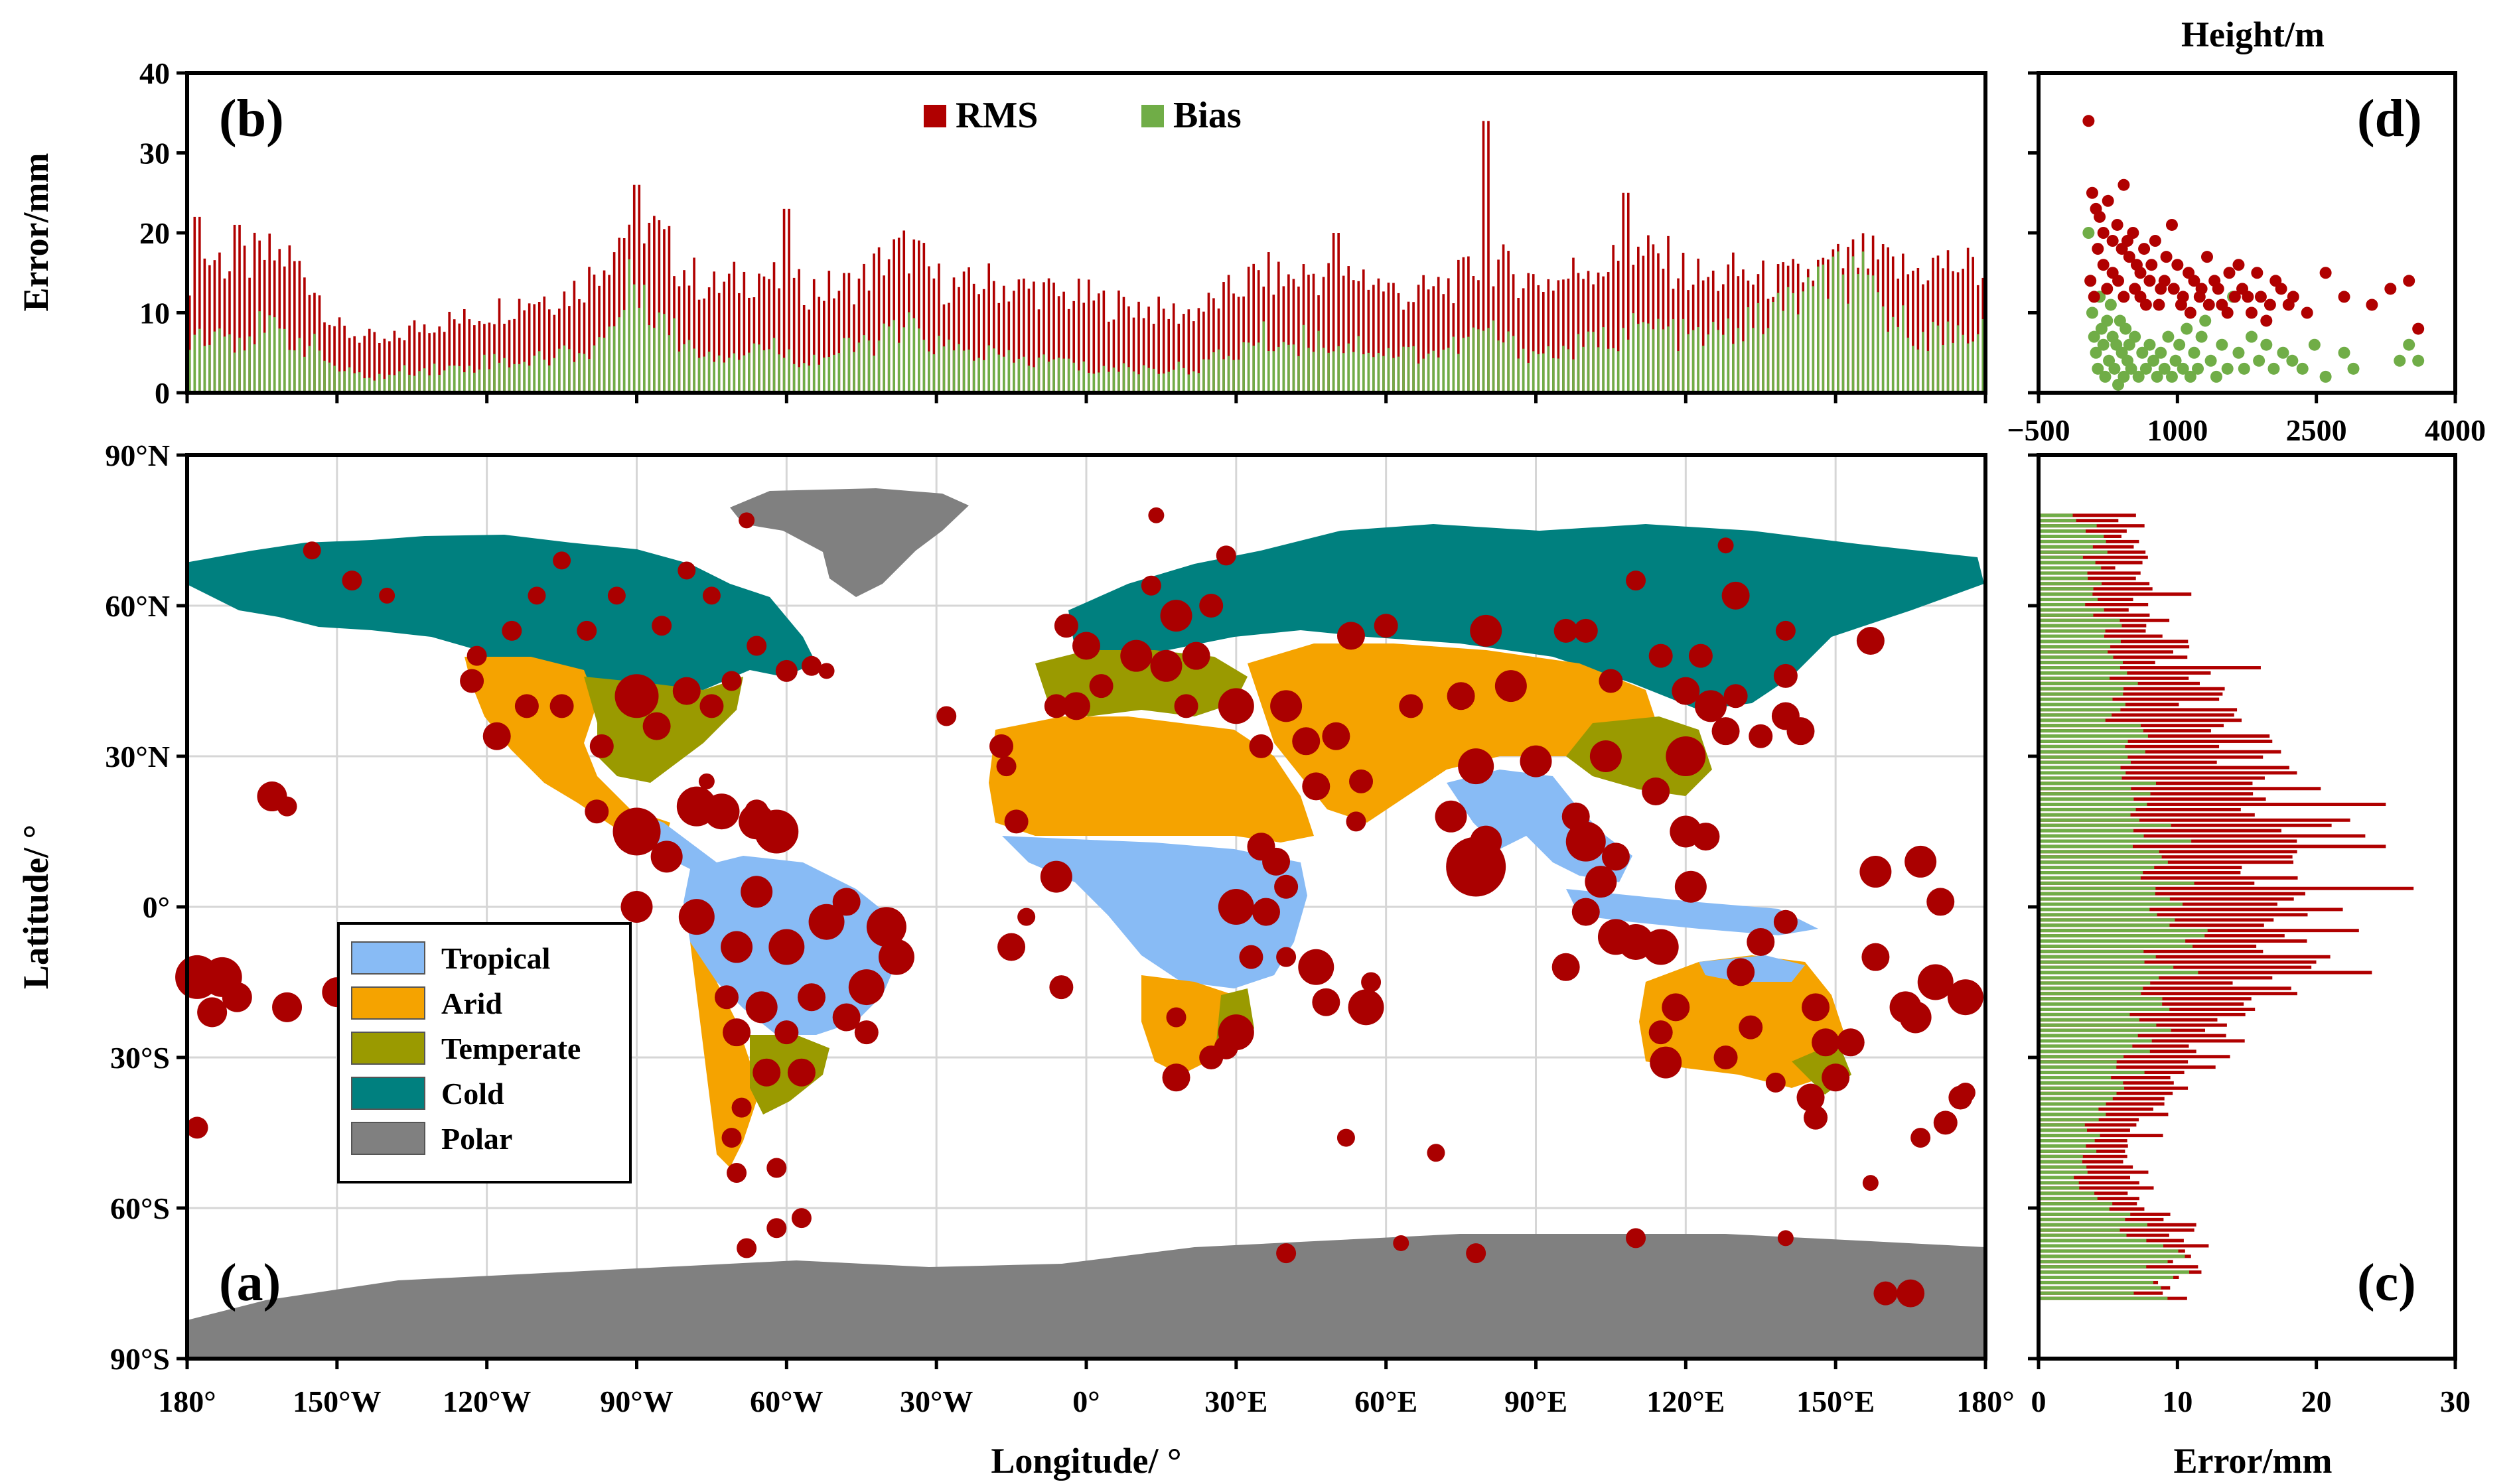 The image size is (2515, 1484). What do you see at coordinates (162, 393) in the screenshot?
I see `y-tick-label: 0` at bounding box center [162, 393].